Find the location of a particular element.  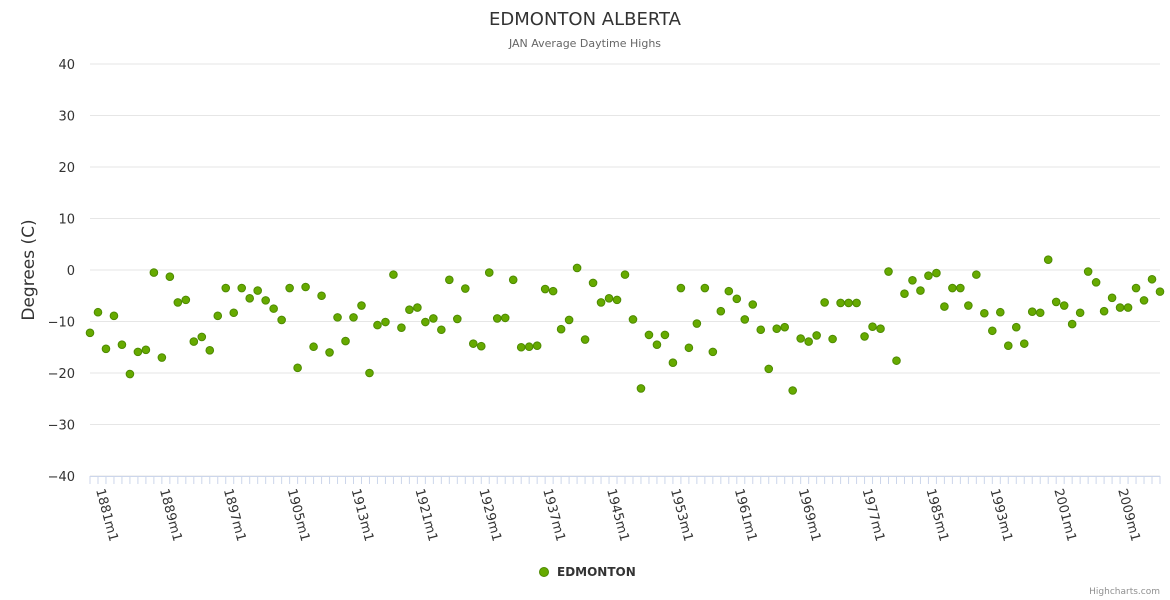

credits-link: Highcharts.com is located at coordinates (1124, 592).